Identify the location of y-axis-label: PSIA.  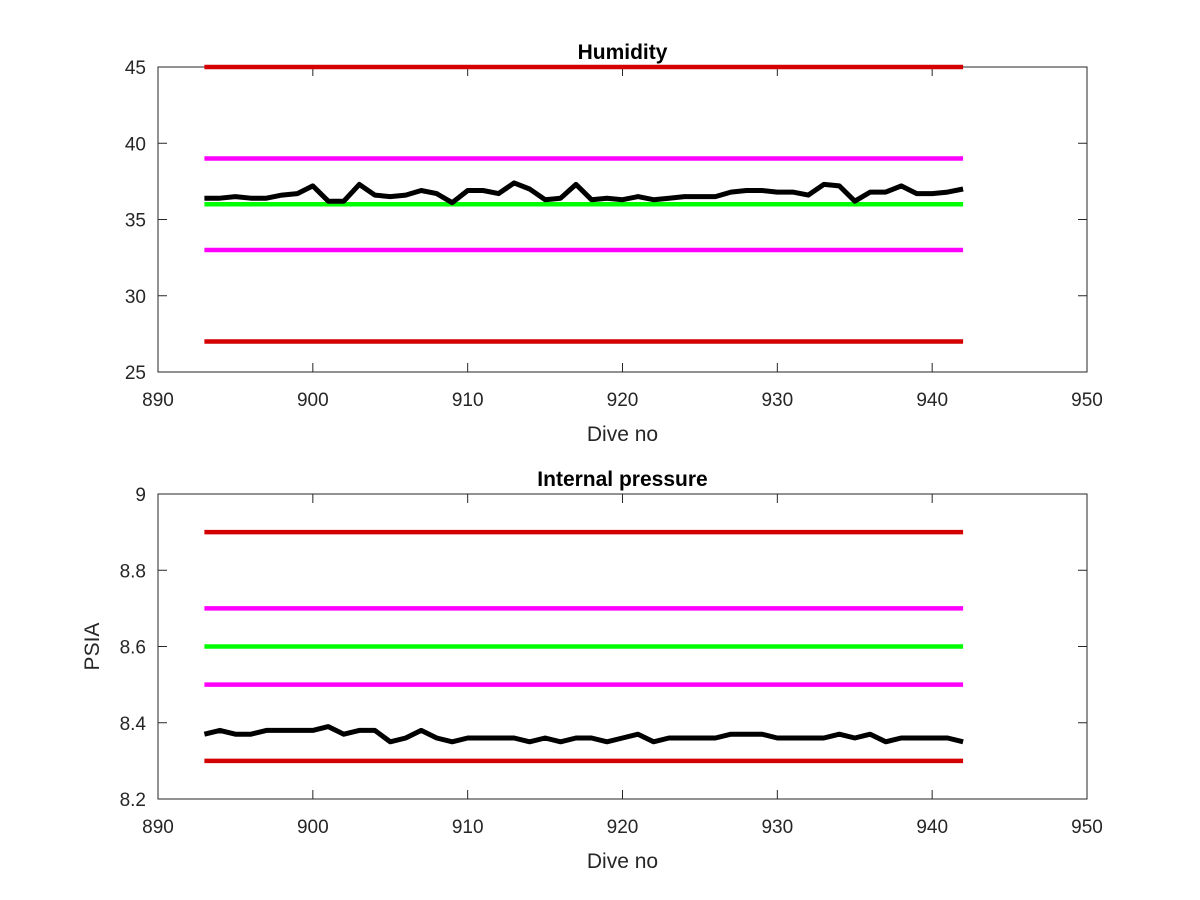
(92, 647).